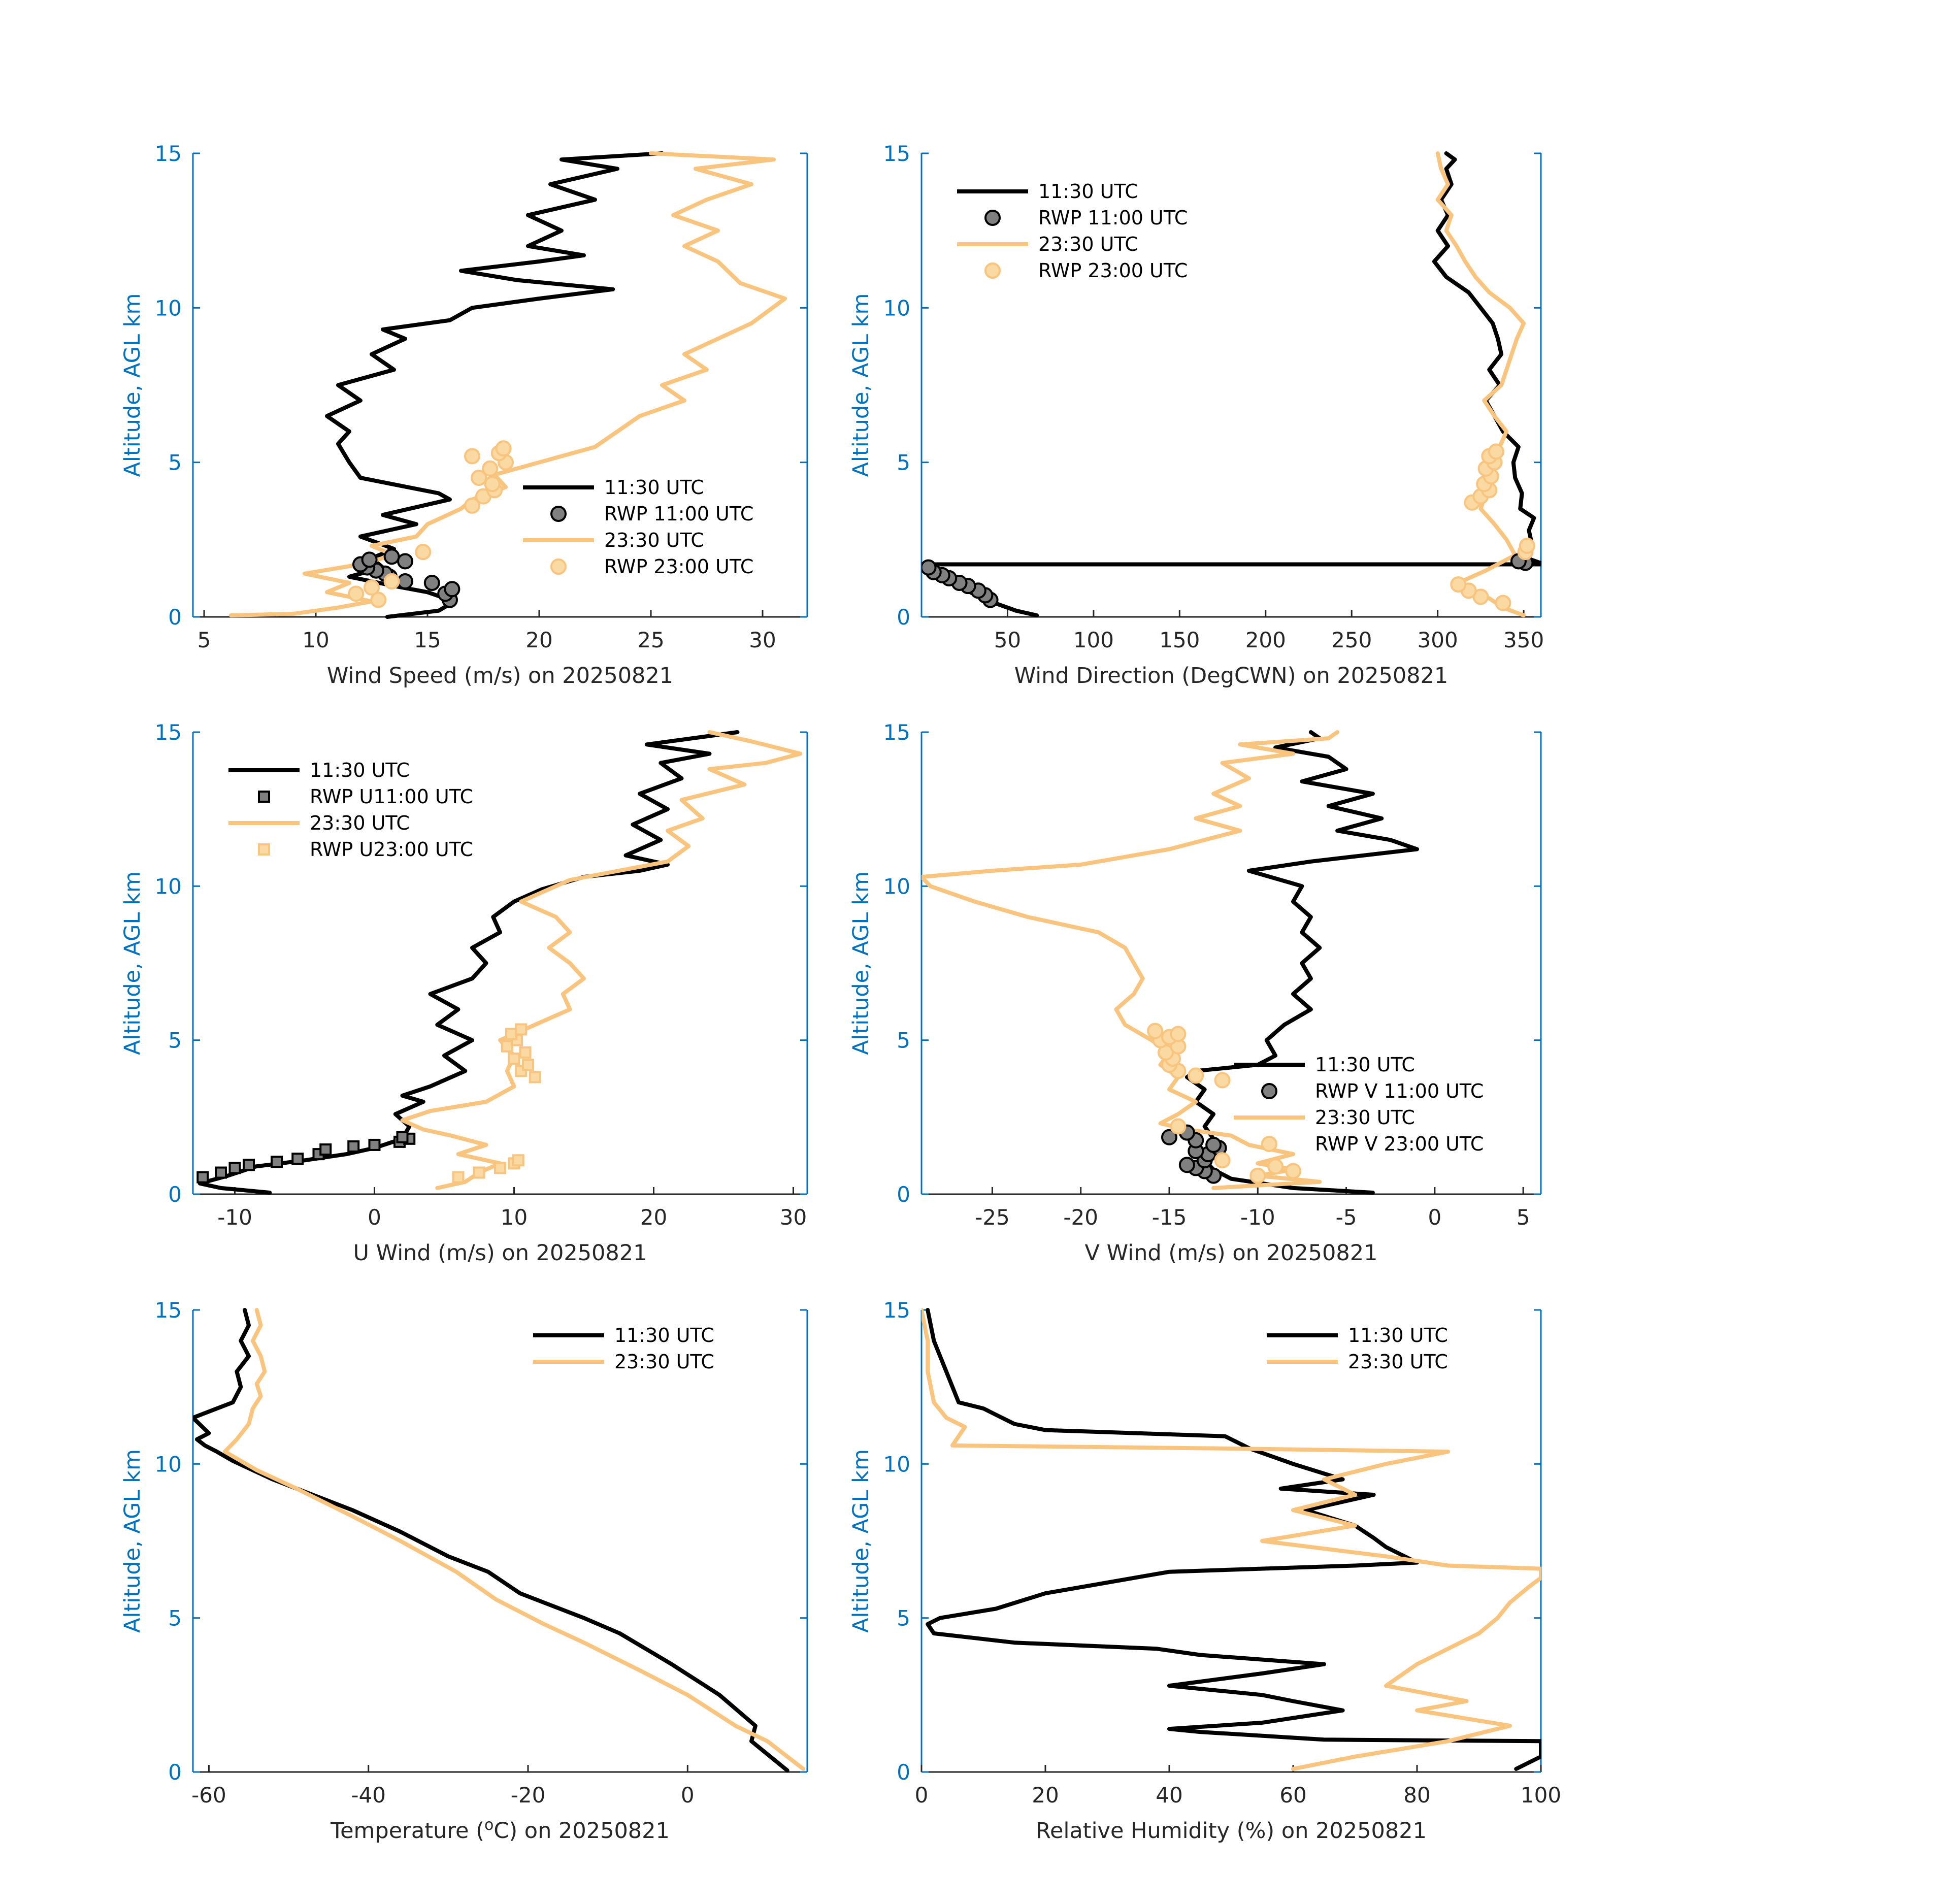 This screenshot has width=1942, height=1904. I want to click on legend-label: RWP 23:00 UTC, so click(1113, 270).